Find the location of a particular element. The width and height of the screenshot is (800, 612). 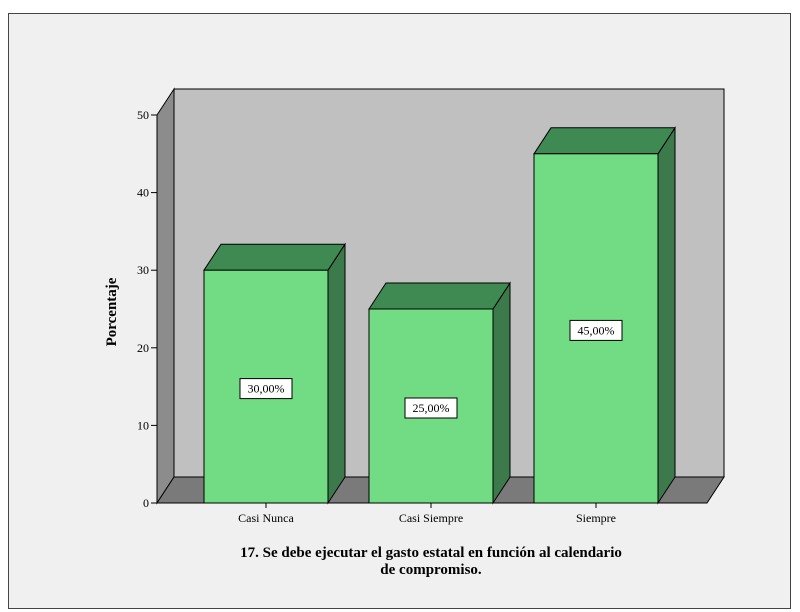

category-labels: Casi Nunca Casi Siempre Siempre is located at coordinates (427, 514).